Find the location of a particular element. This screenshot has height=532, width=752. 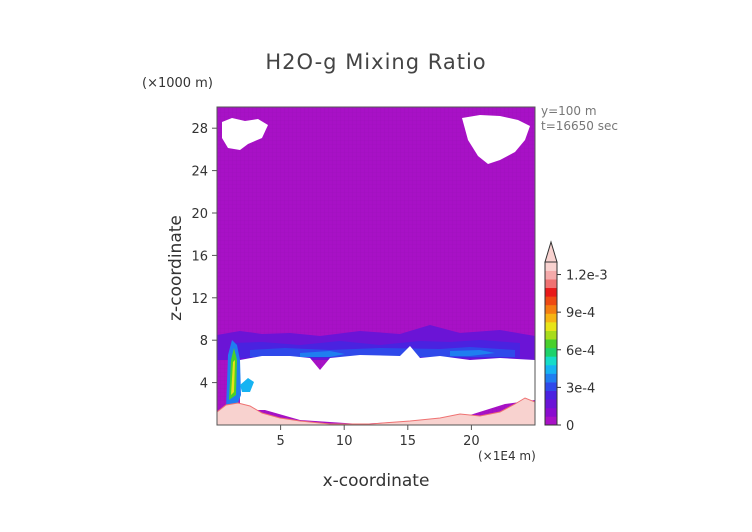

chart-title: H2O-g Mixing Ratio is located at coordinates (376, 62).